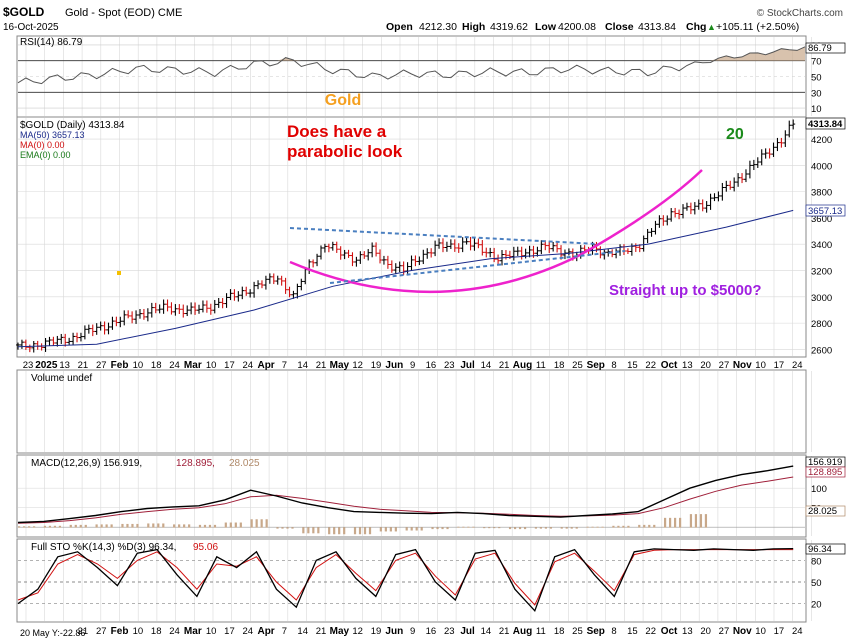 The image size is (846, 642). Describe the element at coordinates (449, 365) in the screenshot. I see `x-axis-label: 23` at that location.